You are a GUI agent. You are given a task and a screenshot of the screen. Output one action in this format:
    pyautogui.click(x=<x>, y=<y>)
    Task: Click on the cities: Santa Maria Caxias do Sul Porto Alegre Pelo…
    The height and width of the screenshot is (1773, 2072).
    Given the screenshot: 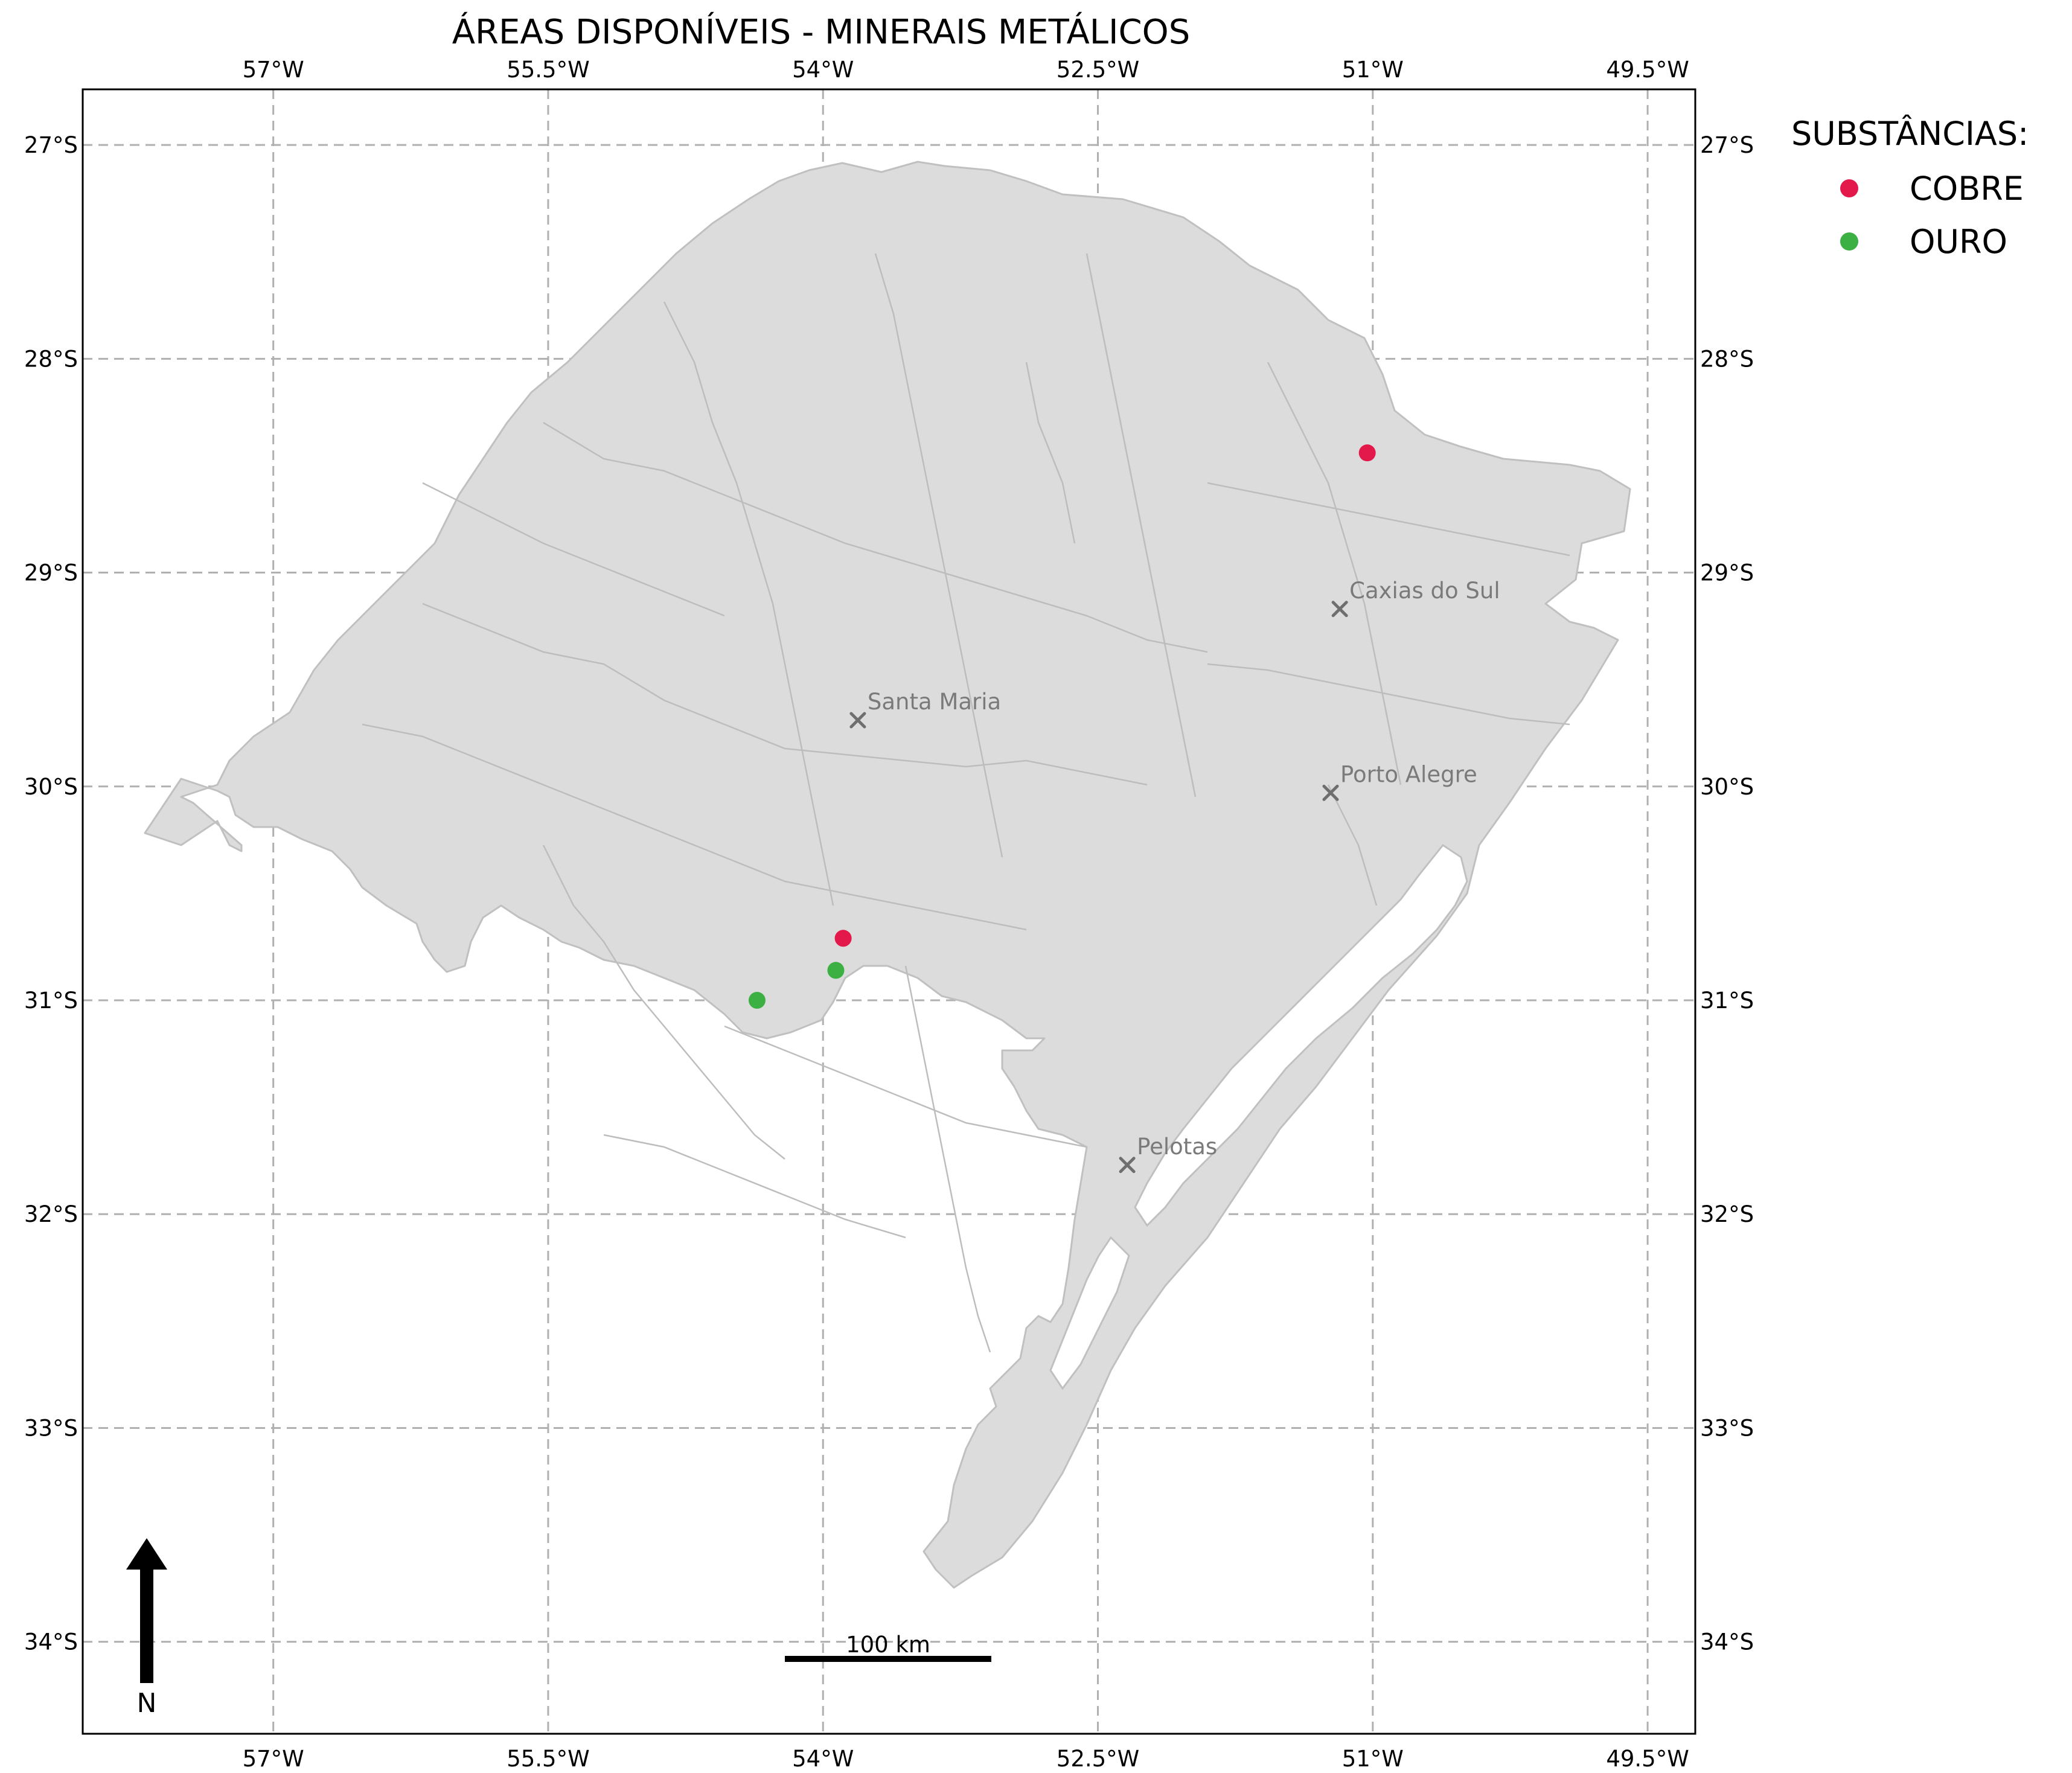 What is the action you would take?
    pyautogui.click(x=1174, y=876)
    